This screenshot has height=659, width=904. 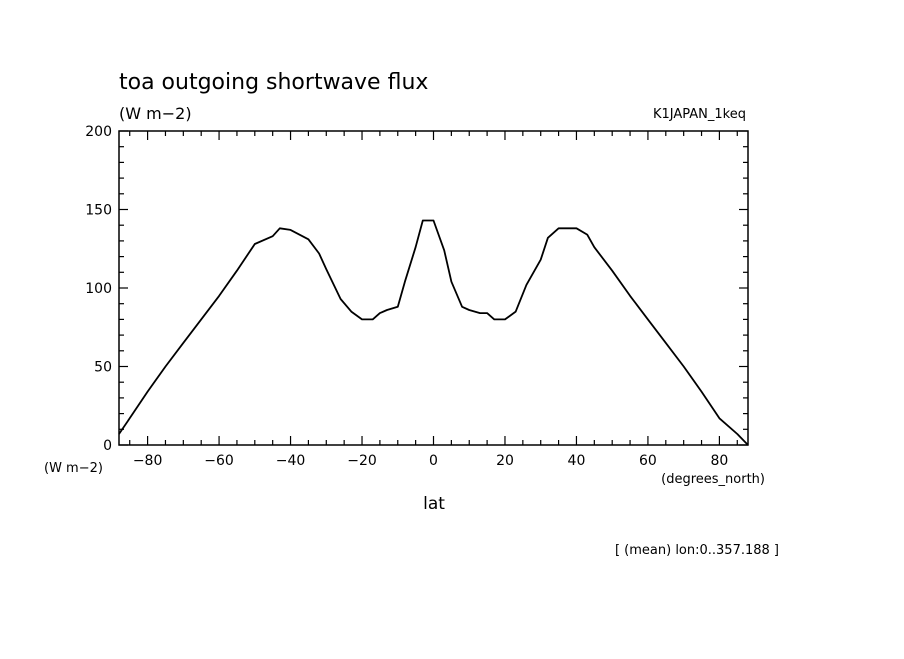 What do you see at coordinates (98, 132) in the screenshot?
I see `y-tick-label: 200` at bounding box center [98, 132].